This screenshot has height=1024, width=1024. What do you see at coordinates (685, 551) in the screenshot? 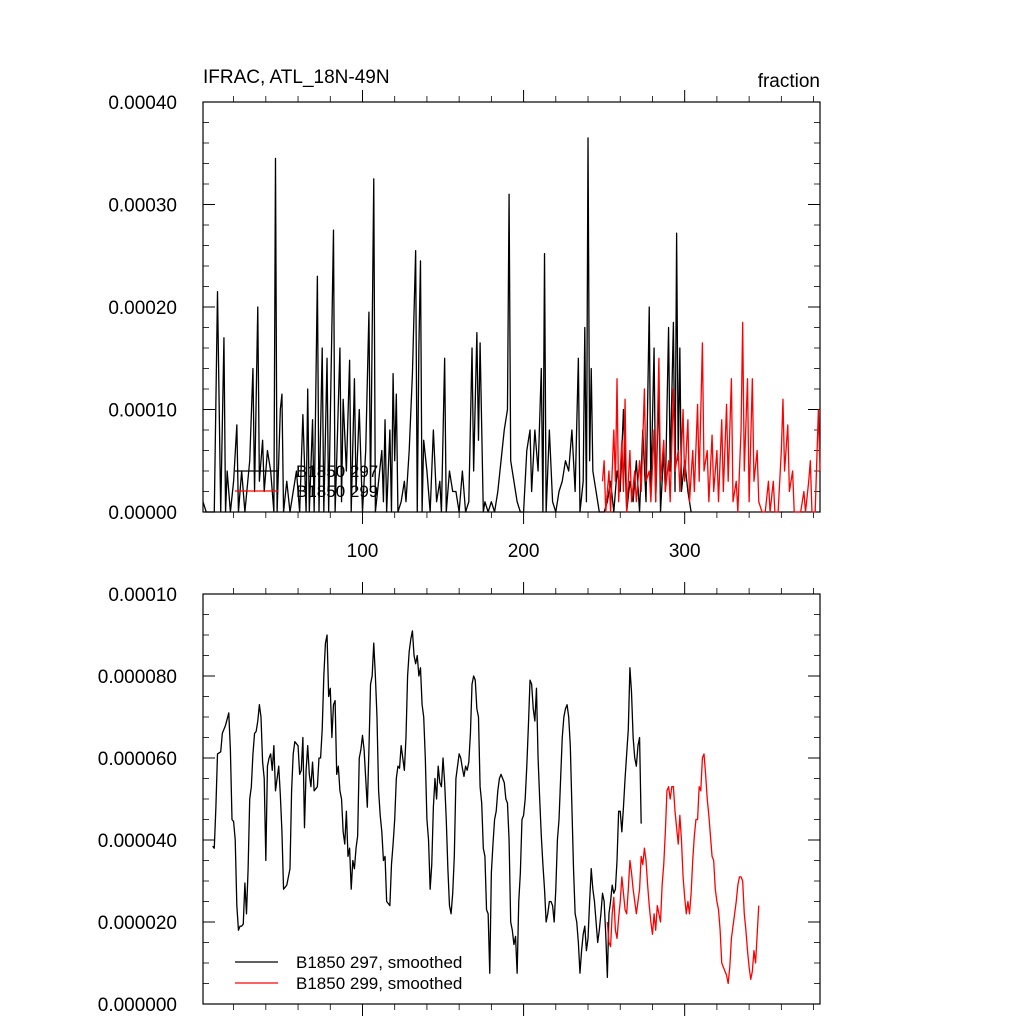
I see `x-tick-label: 300` at bounding box center [685, 551].